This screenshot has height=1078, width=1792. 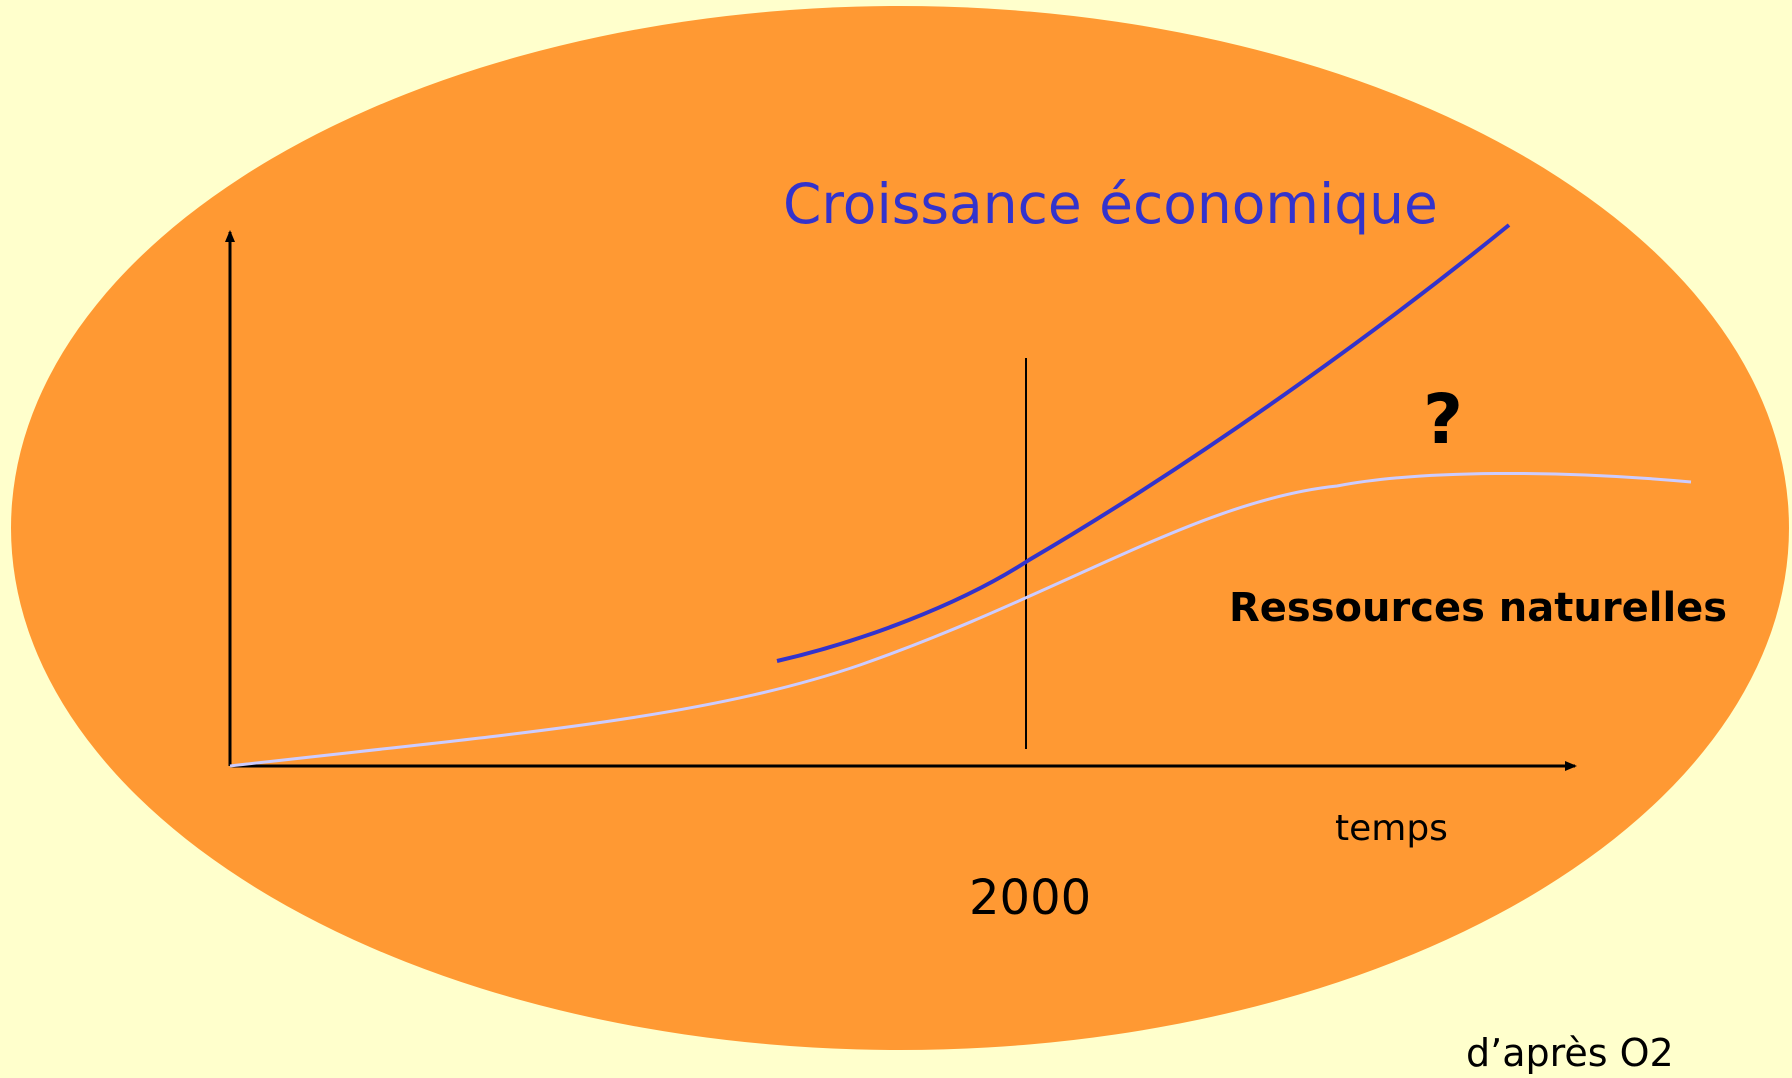 I want to click on x-axis-label: temps, so click(x=1391, y=828).